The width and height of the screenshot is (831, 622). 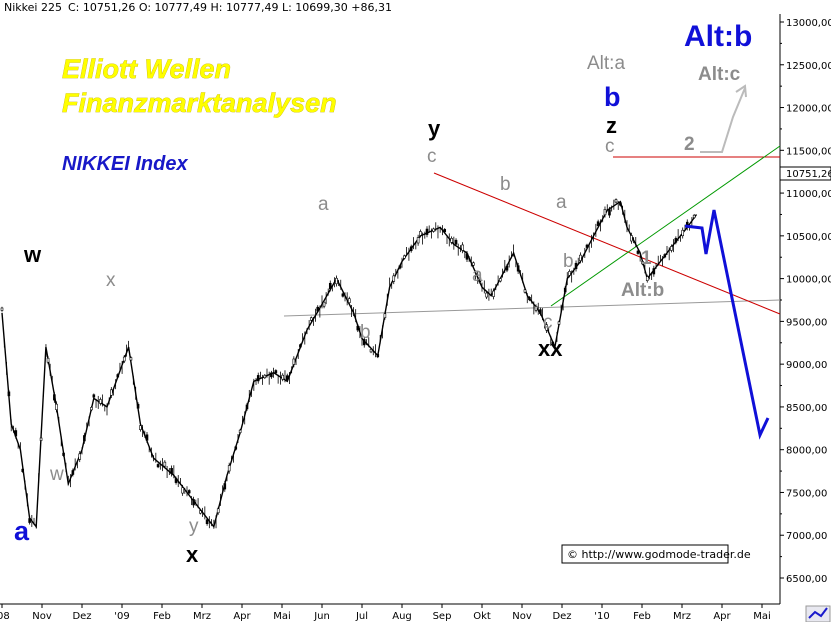 What do you see at coordinates (550, 348) in the screenshot?
I see `wave-label-xx-black: xx` at bounding box center [550, 348].